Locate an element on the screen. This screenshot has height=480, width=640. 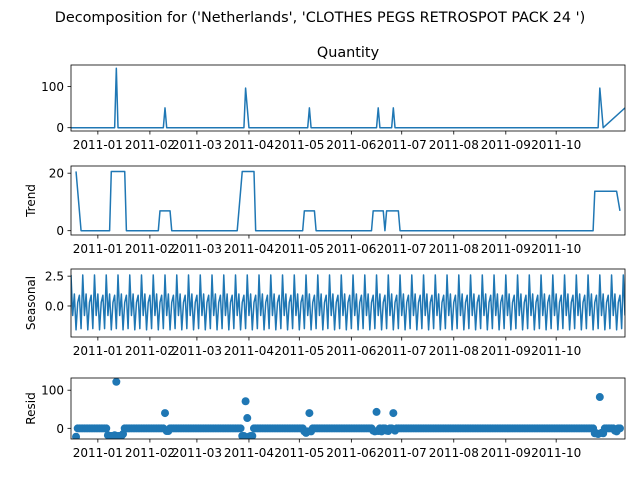
y-tick-label: 20 is located at coordinates (56, 174).